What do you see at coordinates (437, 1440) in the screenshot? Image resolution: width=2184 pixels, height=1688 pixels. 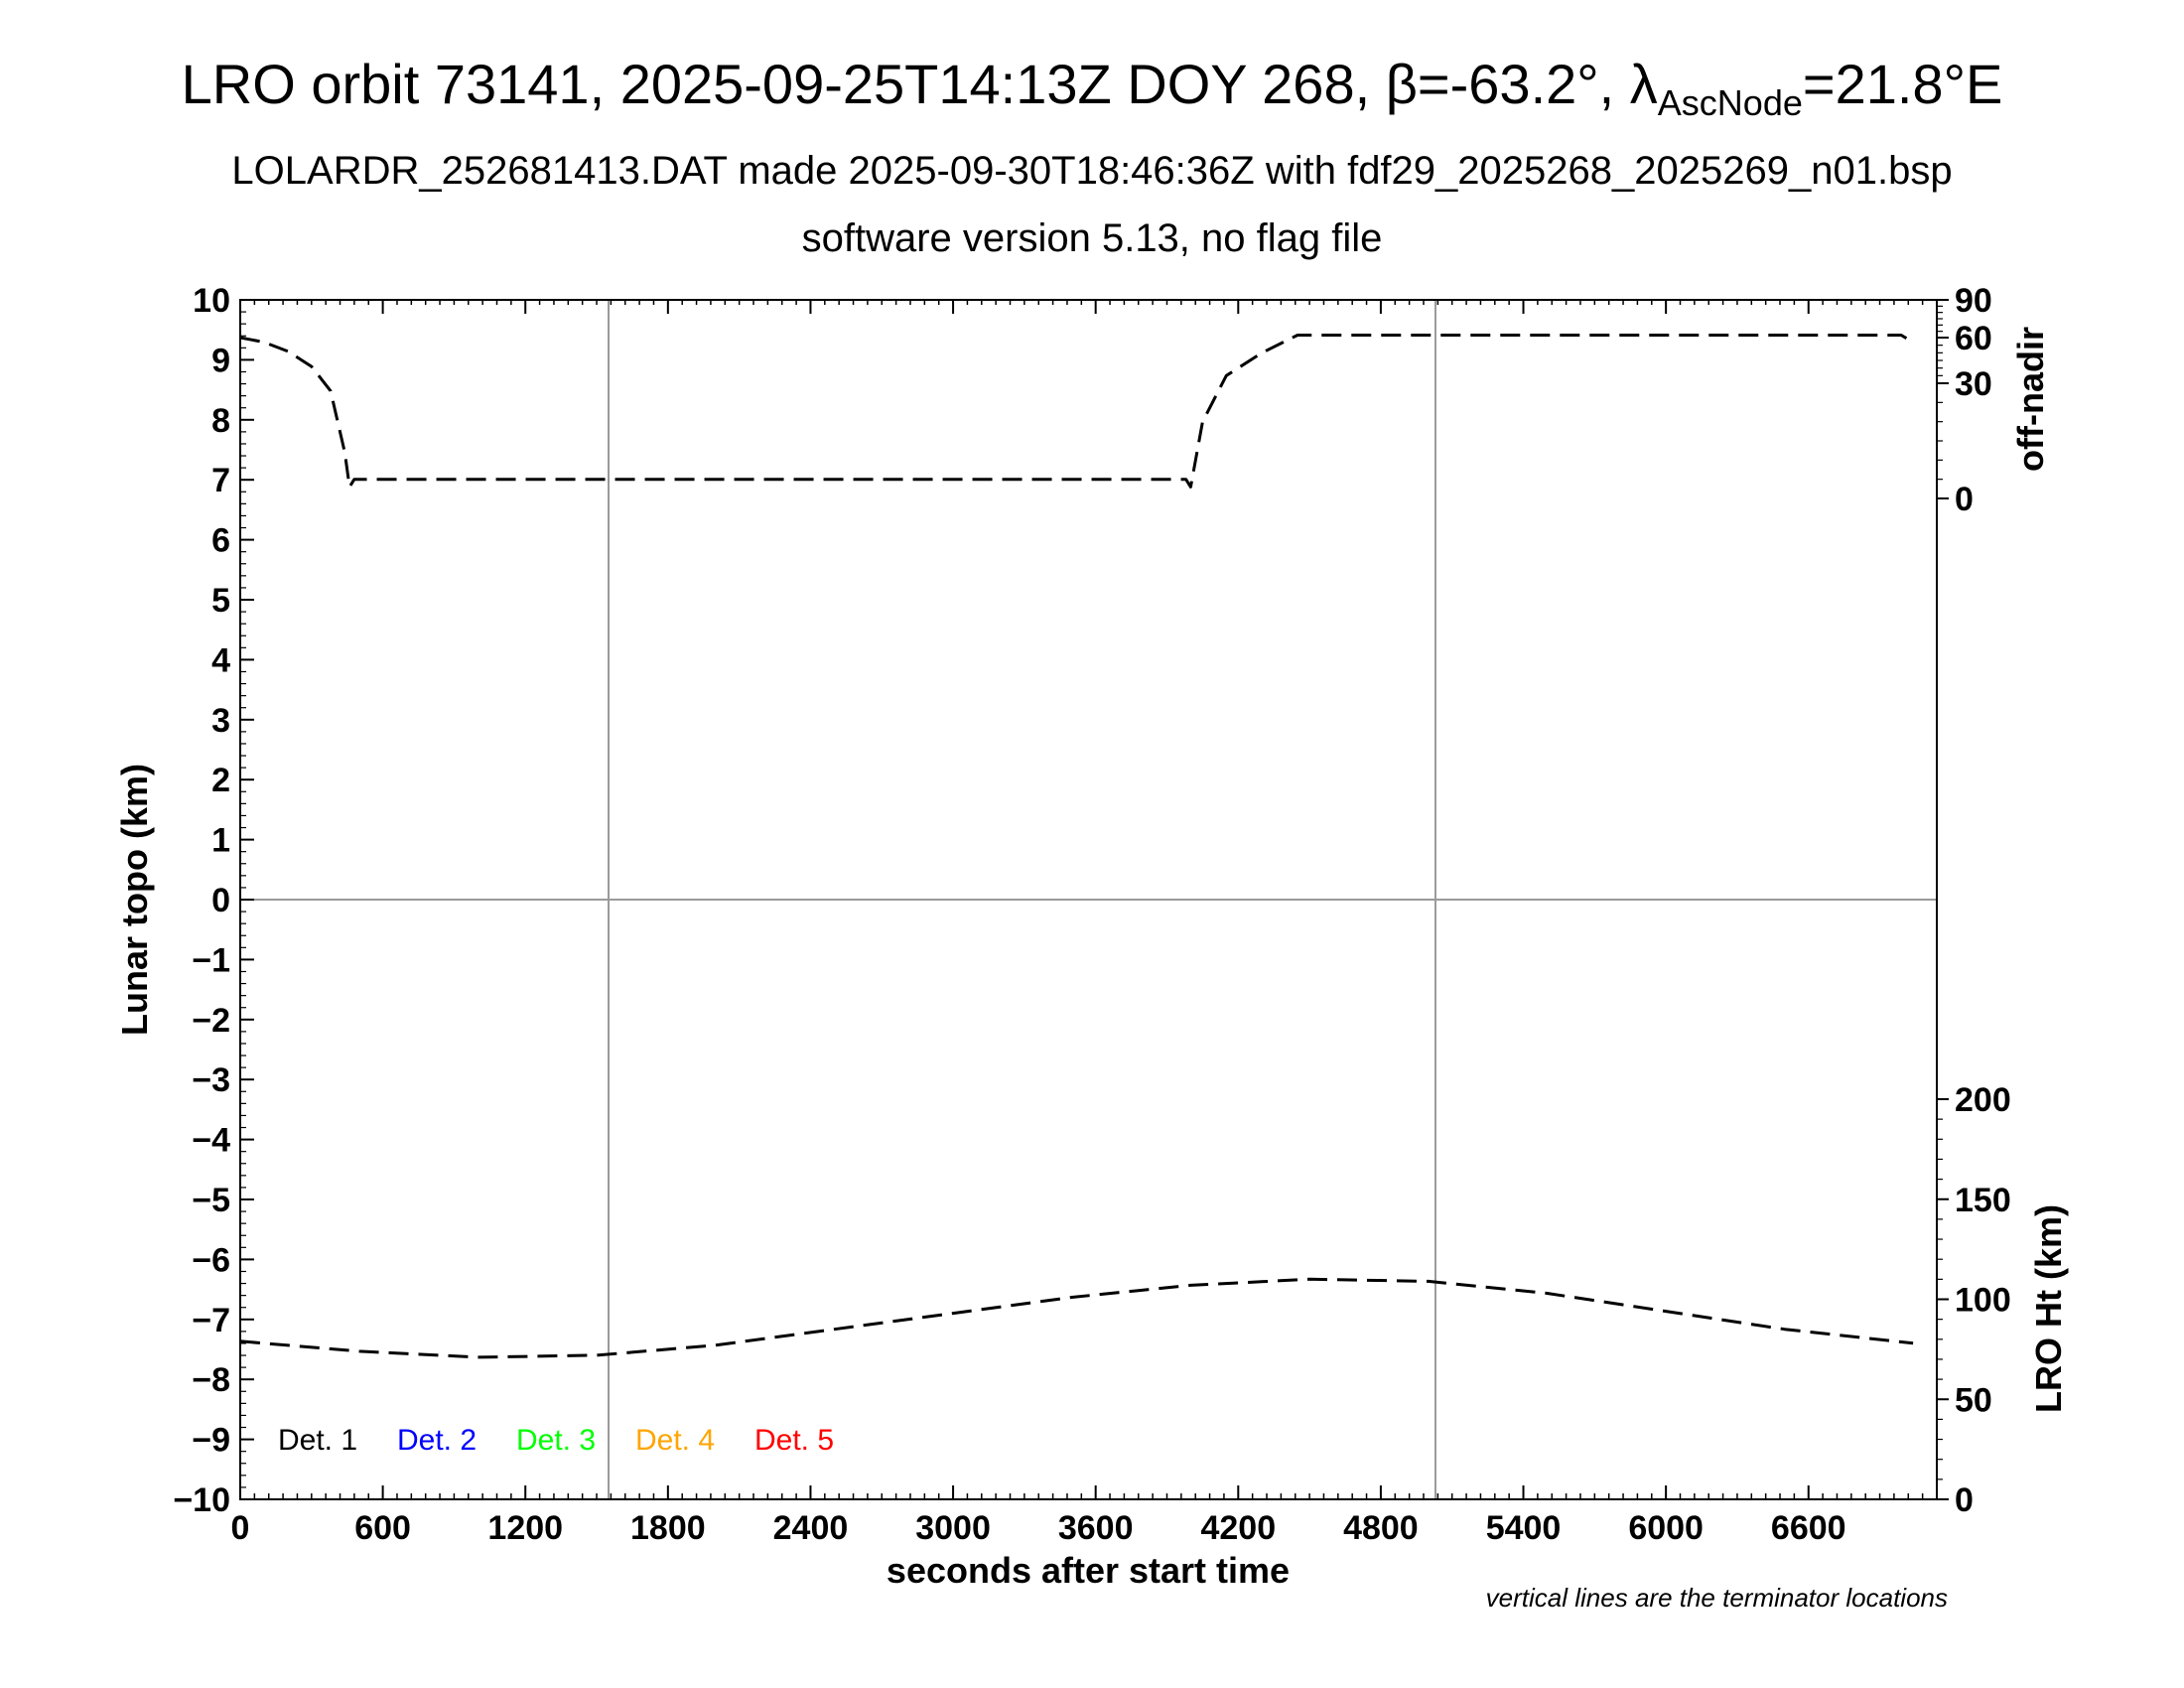 I see `legend-item: Det. 2` at bounding box center [437, 1440].